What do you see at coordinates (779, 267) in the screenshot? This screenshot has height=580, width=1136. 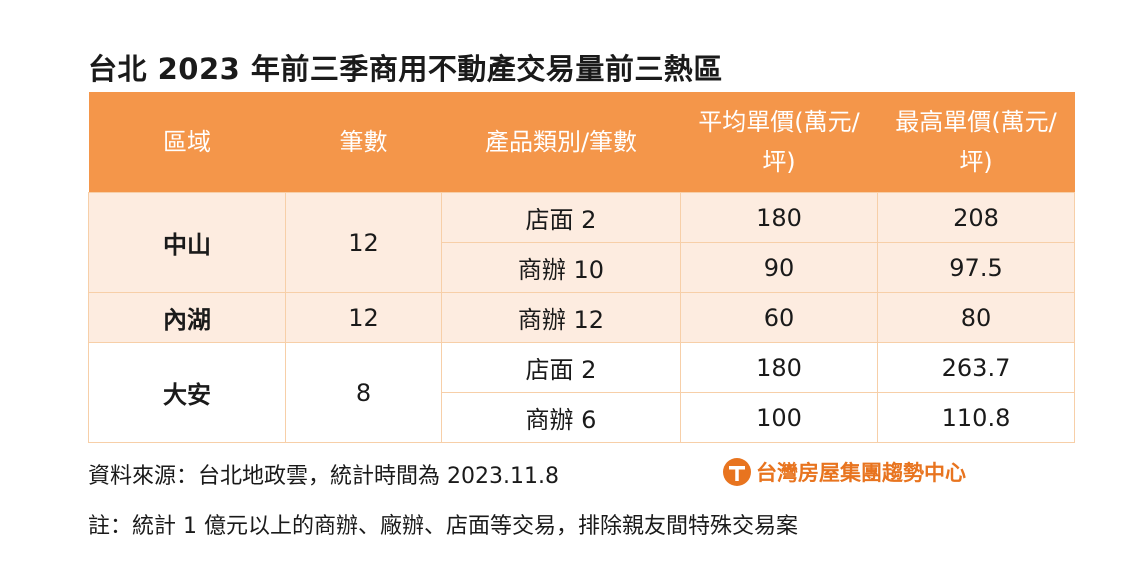 I see `avg-price-cell: 90` at bounding box center [779, 267].